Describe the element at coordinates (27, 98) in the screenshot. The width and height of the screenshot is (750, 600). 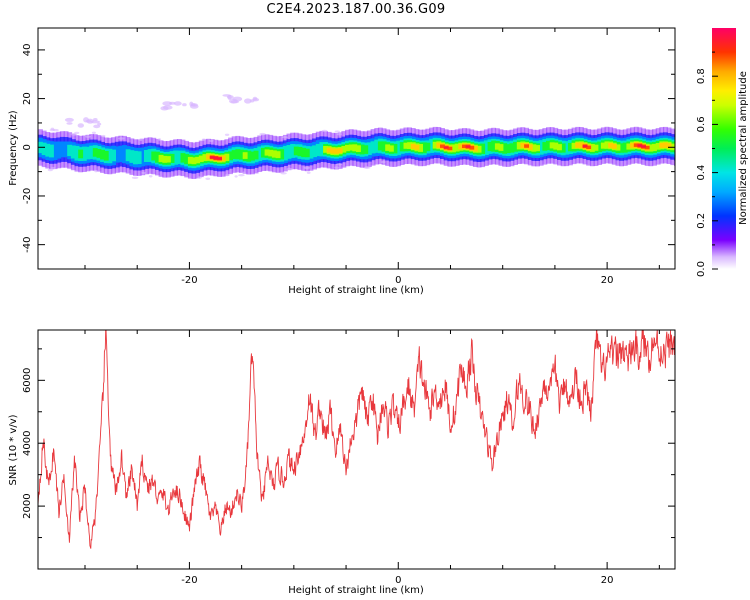
I see `spectrogram-y-tick-label: 20` at that location.